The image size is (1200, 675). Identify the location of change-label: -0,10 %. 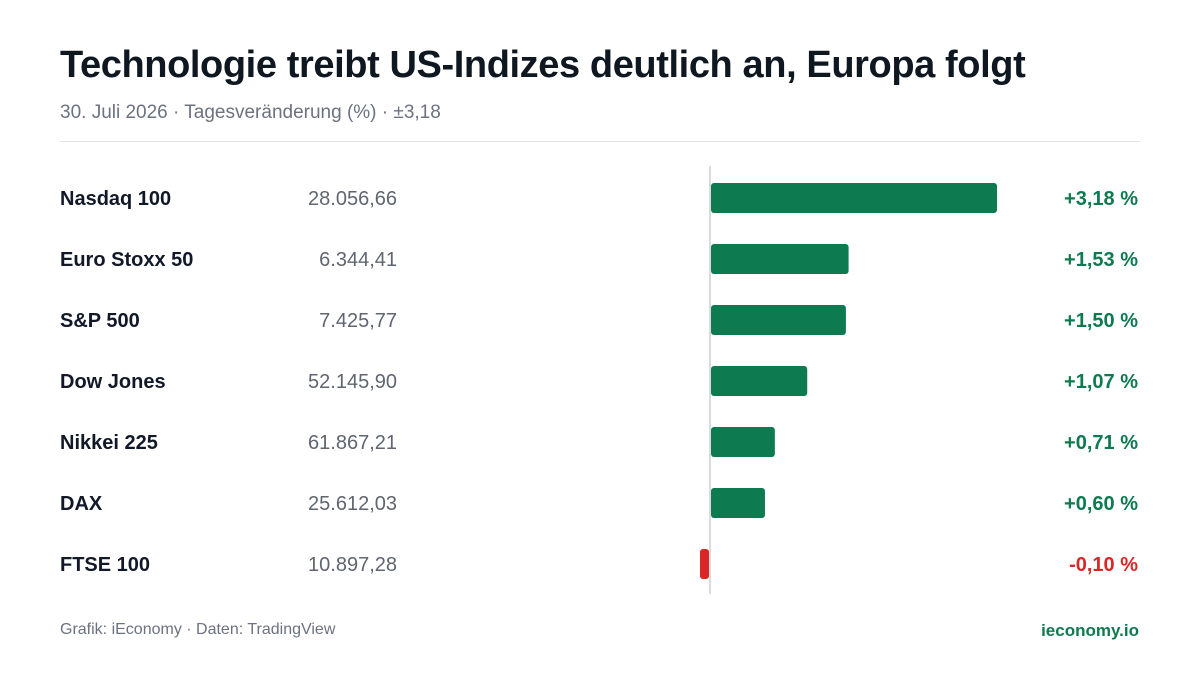
(1103, 565).